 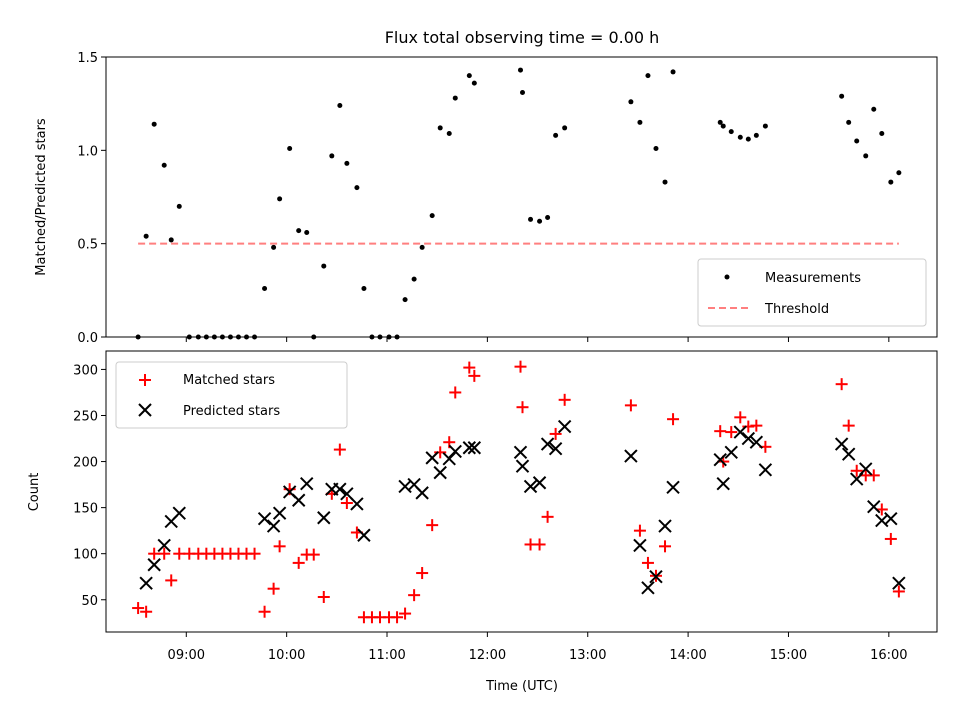 What do you see at coordinates (521, 686) in the screenshot?
I see `x-axis-label: Time (UTC)` at bounding box center [521, 686].